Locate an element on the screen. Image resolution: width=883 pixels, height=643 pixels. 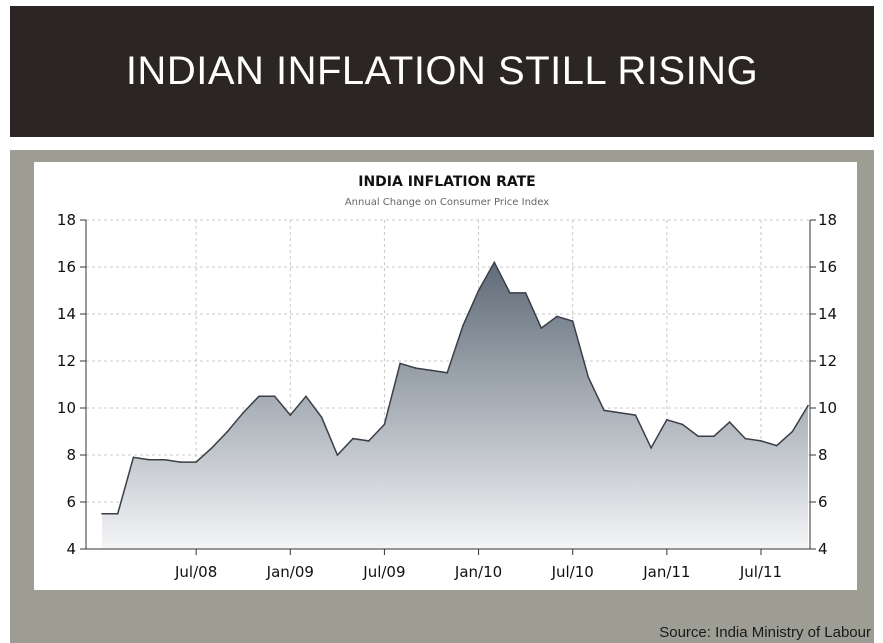
x-tick-label: Jul/09 is located at coordinates (383, 572).